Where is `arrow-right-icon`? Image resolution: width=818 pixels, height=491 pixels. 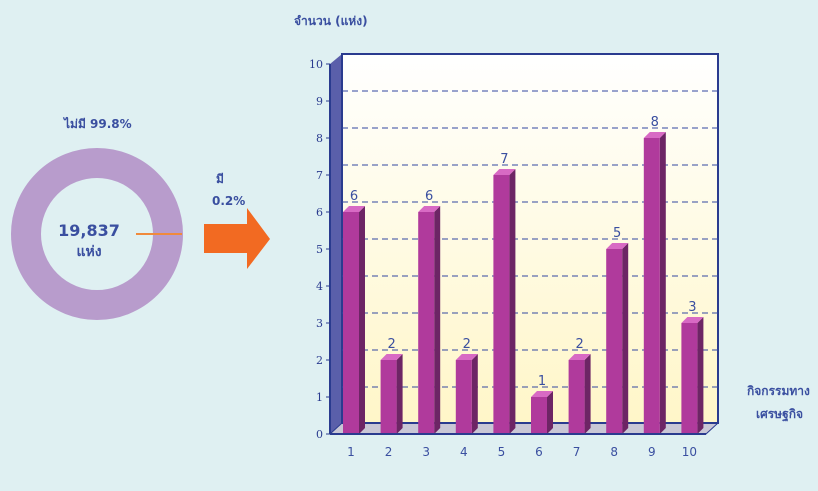
arrow-right-icon is located at coordinates (237, 238).